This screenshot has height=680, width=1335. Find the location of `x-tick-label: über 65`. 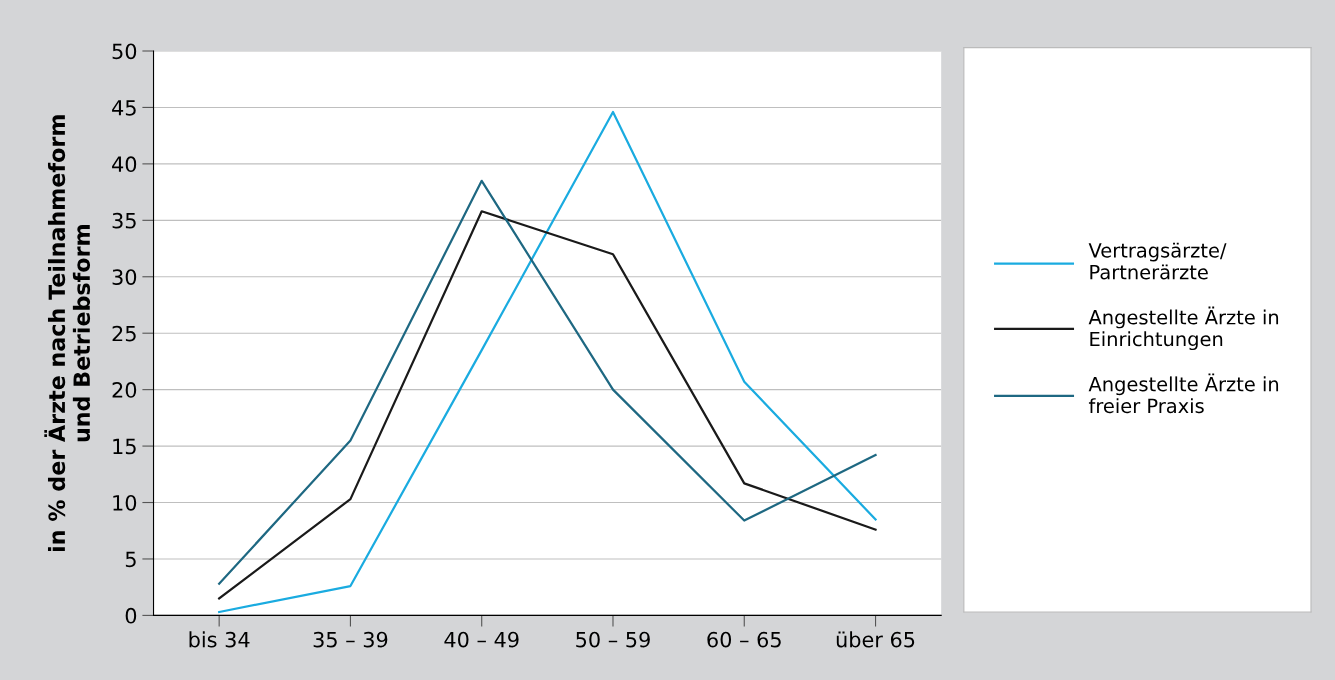

x-tick-label: über 65 is located at coordinates (875, 639).